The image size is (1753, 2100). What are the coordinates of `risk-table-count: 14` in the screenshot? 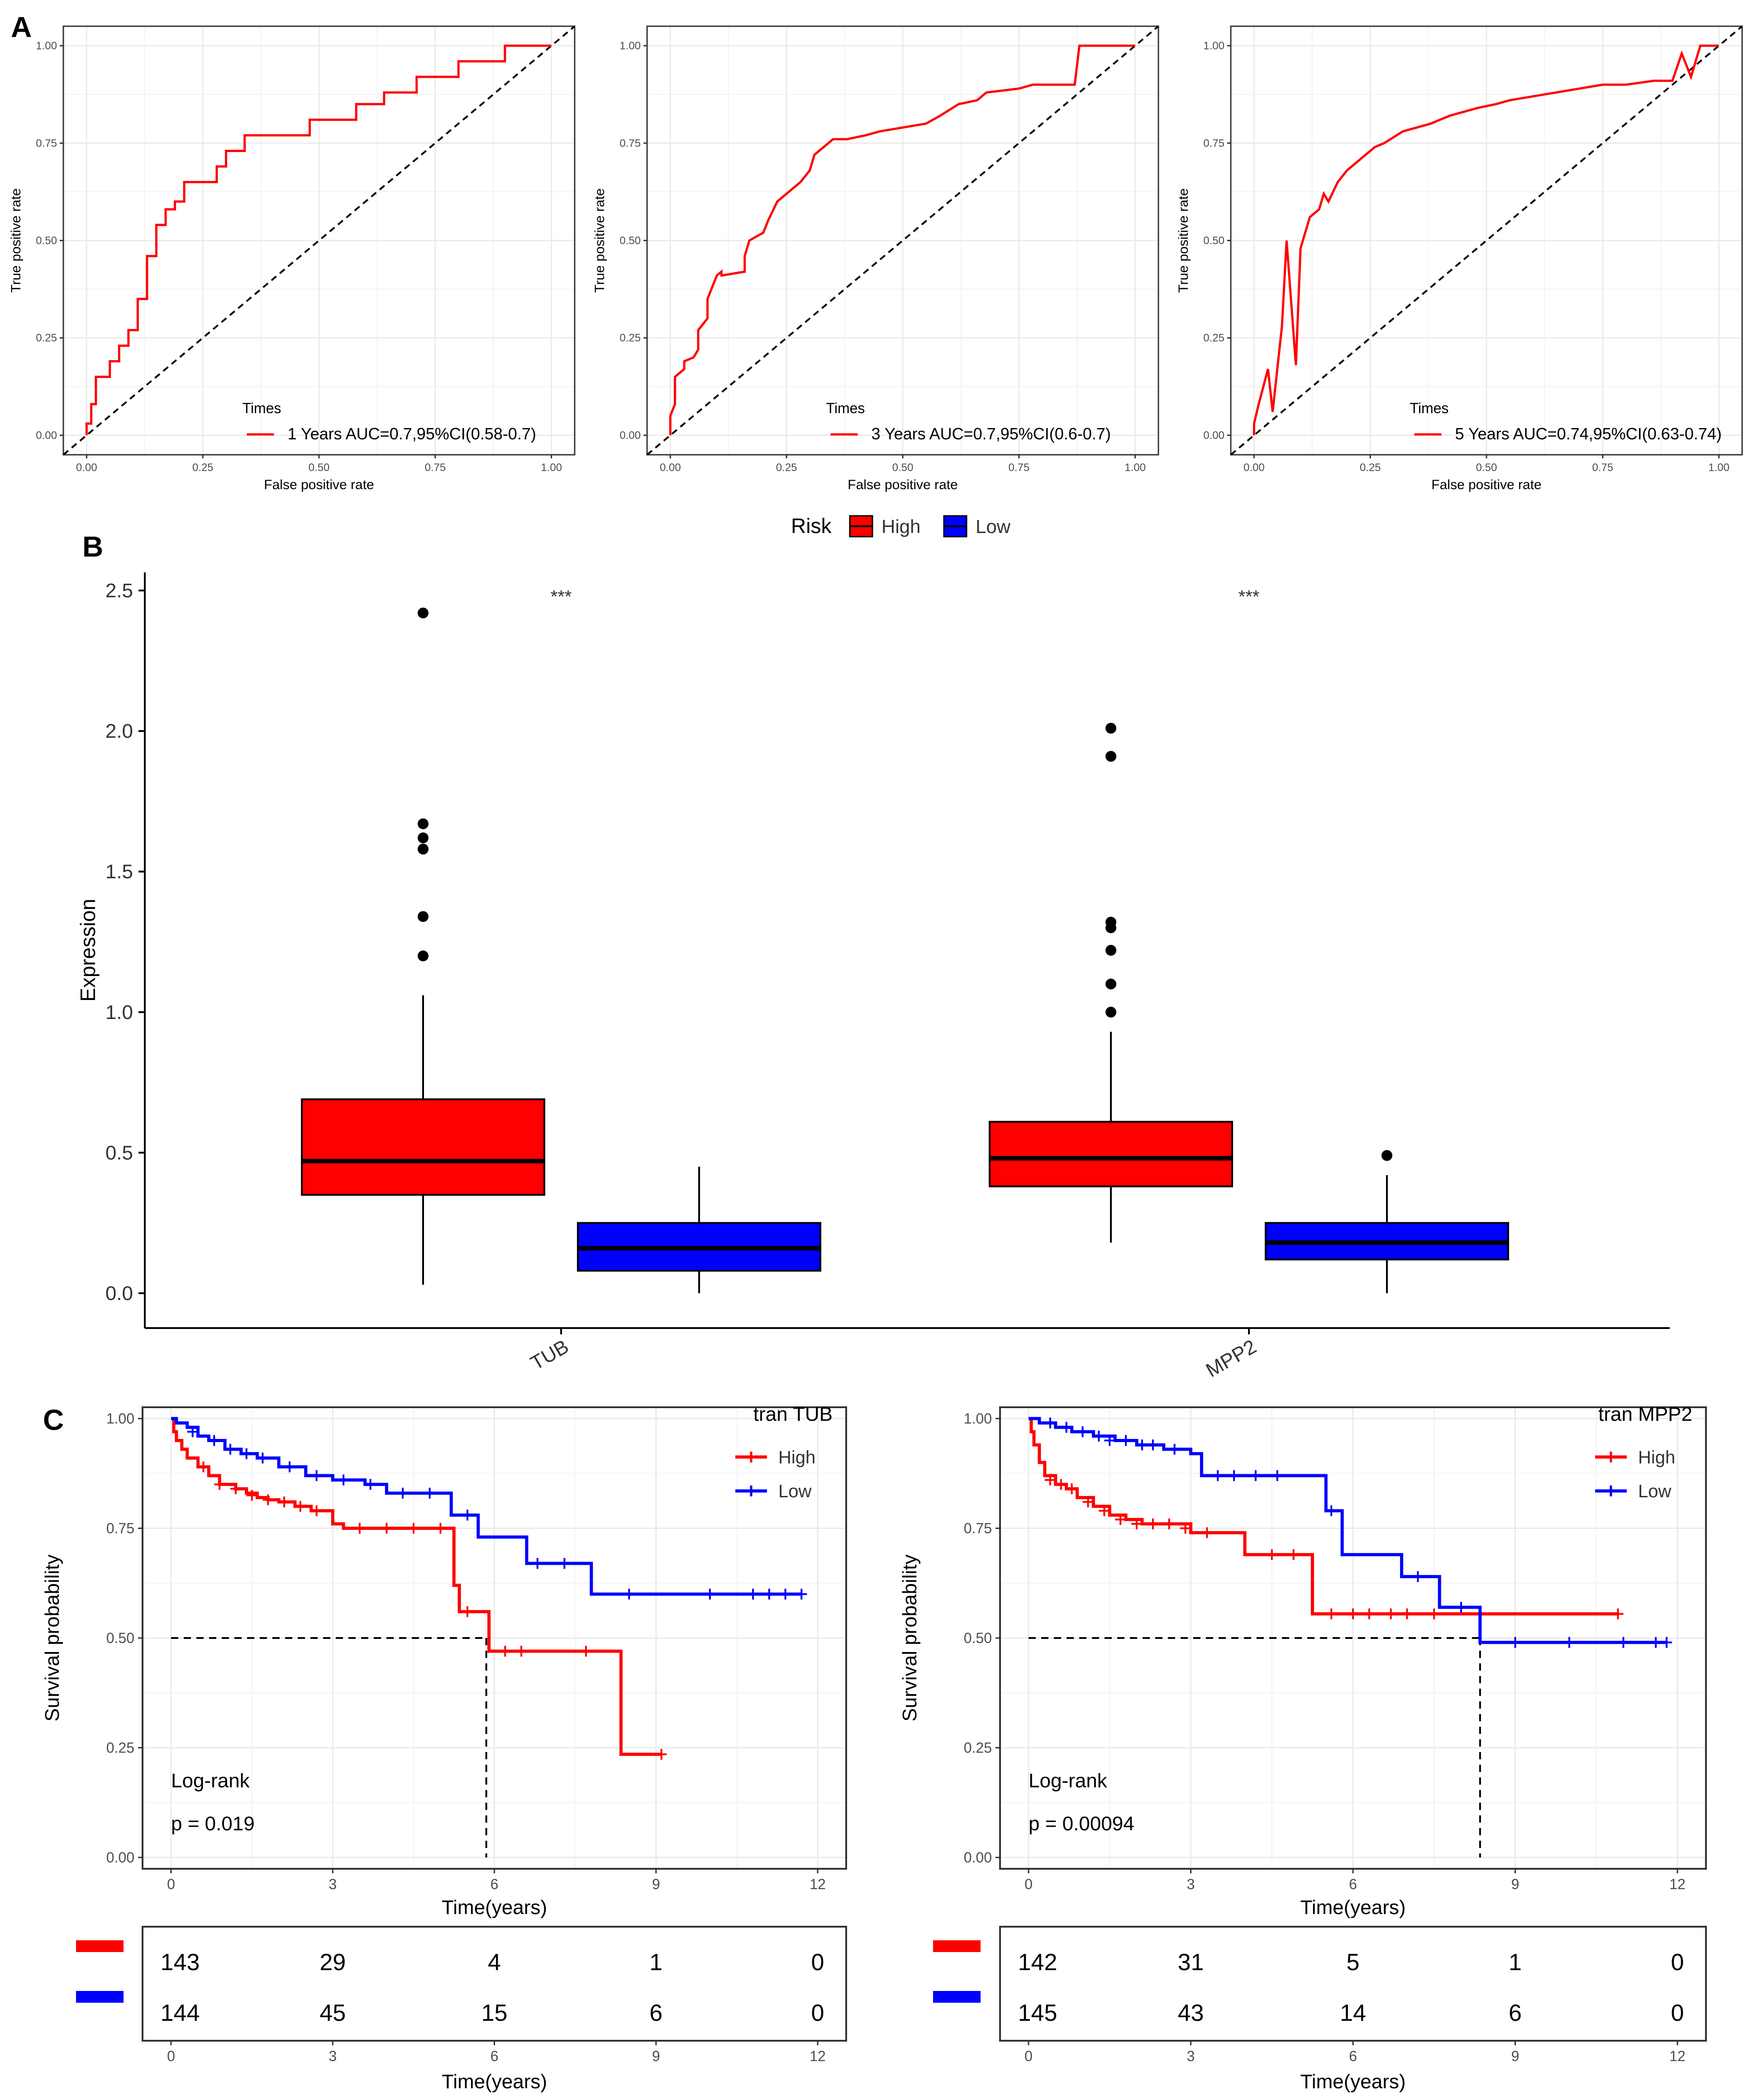 It's located at (1353, 2013).